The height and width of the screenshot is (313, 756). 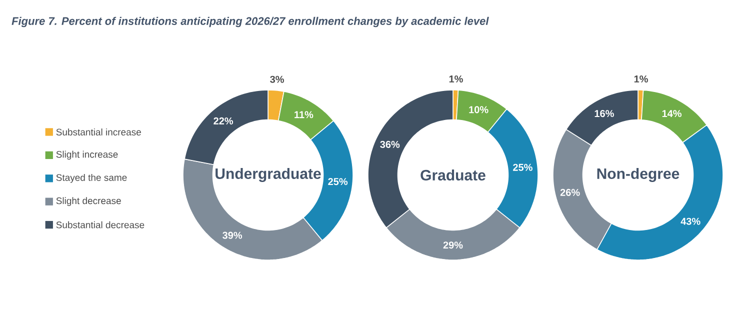 I want to click on data-label: 43%, so click(x=690, y=221).